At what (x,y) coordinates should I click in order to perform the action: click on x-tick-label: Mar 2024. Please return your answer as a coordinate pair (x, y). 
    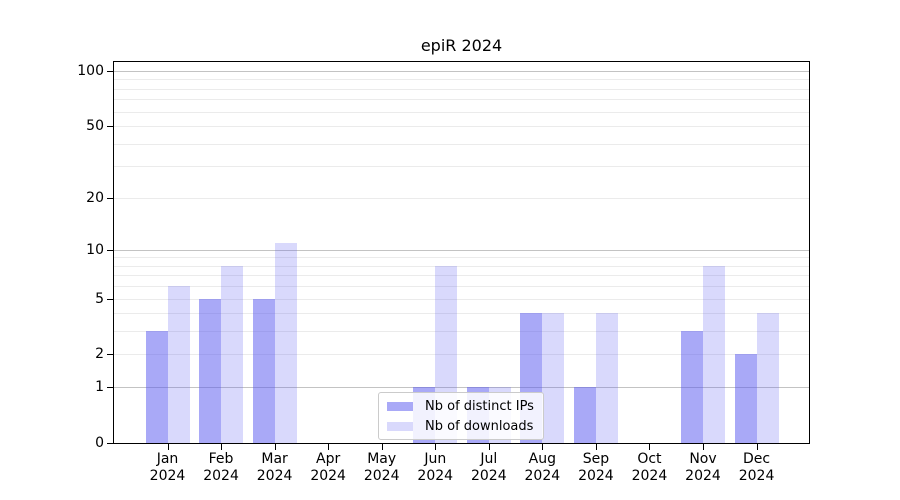
    Looking at the image, I should click on (274, 467).